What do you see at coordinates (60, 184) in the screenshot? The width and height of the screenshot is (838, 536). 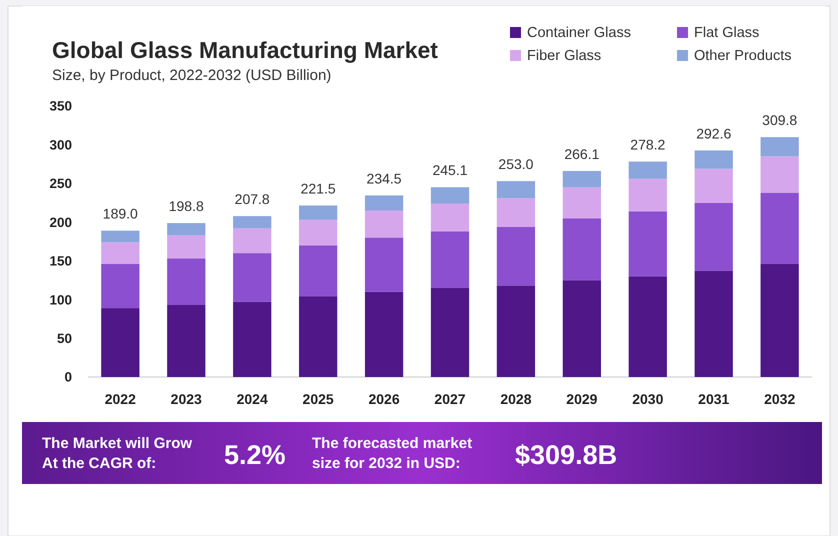 I see `y-tick-label: 250` at bounding box center [60, 184].